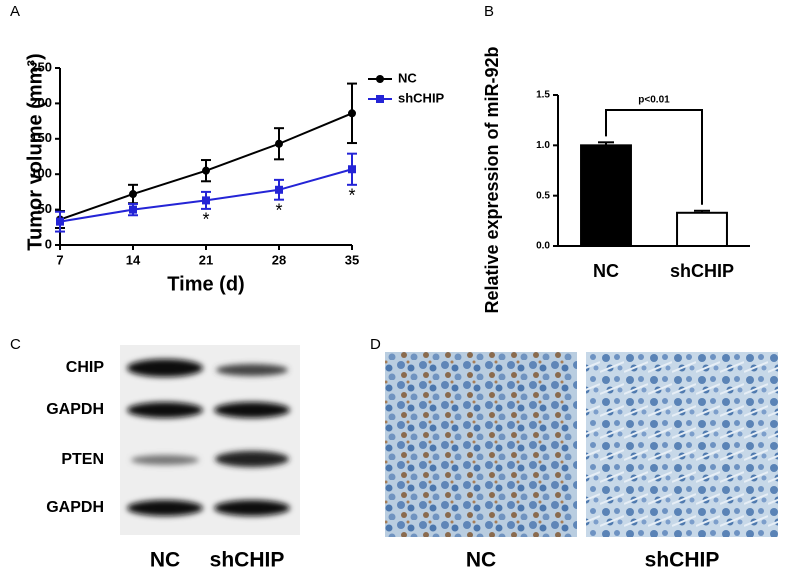 This screenshot has height=582, width=791. Describe the element at coordinates (165, 560) in the screenshot. I see `blot-column-label: NC` at that location.